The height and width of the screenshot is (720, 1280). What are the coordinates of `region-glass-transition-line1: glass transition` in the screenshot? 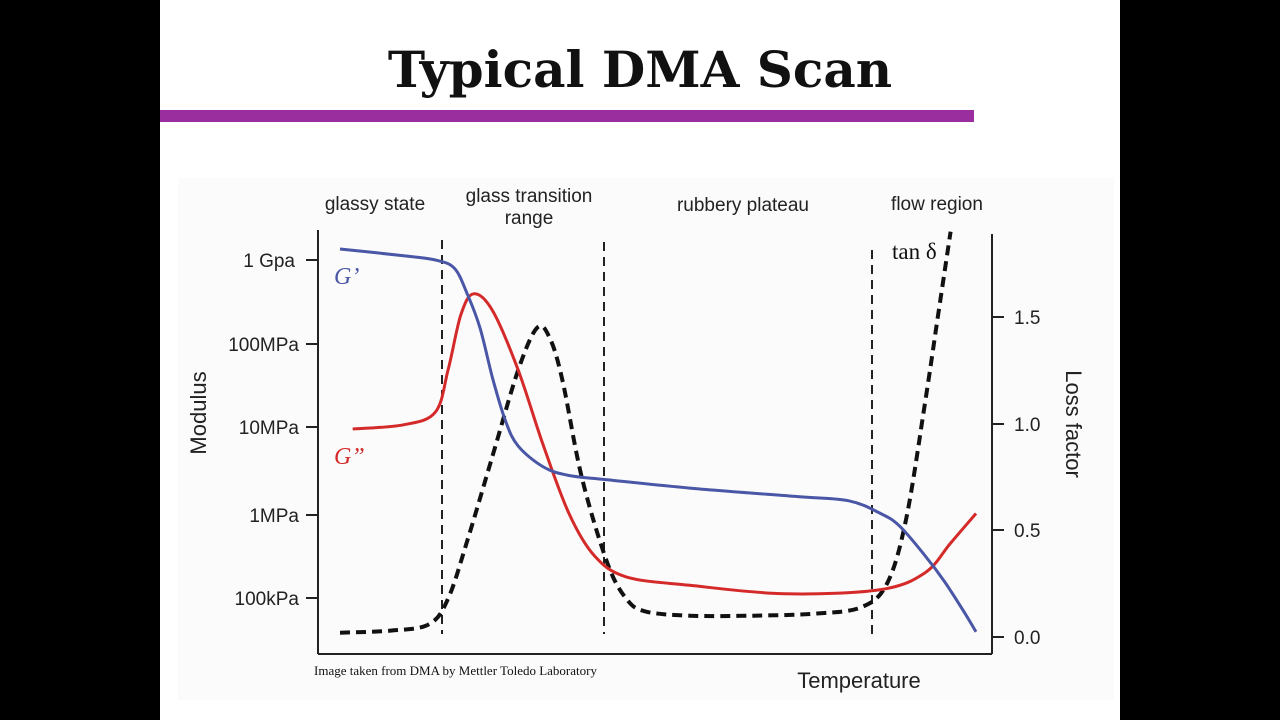 It's located at (529, 196).